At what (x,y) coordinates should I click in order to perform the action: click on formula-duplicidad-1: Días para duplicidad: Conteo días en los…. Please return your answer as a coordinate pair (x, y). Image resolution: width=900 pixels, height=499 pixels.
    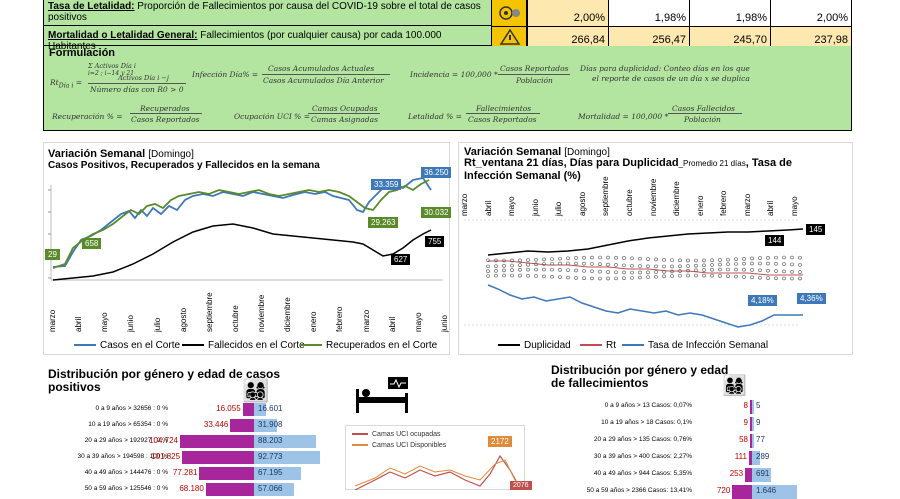
    Looking at the image, I should click on (665, 68).